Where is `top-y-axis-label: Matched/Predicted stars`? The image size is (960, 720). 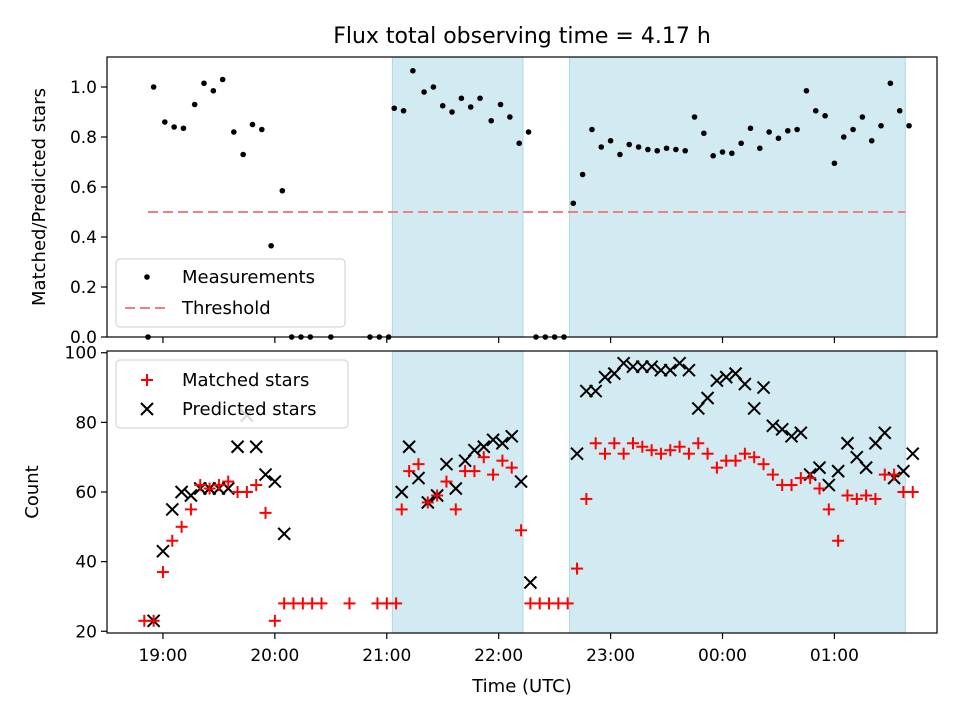 top-y-axis-label: Matched/Predicted stars is located at coordinates (39, 197).